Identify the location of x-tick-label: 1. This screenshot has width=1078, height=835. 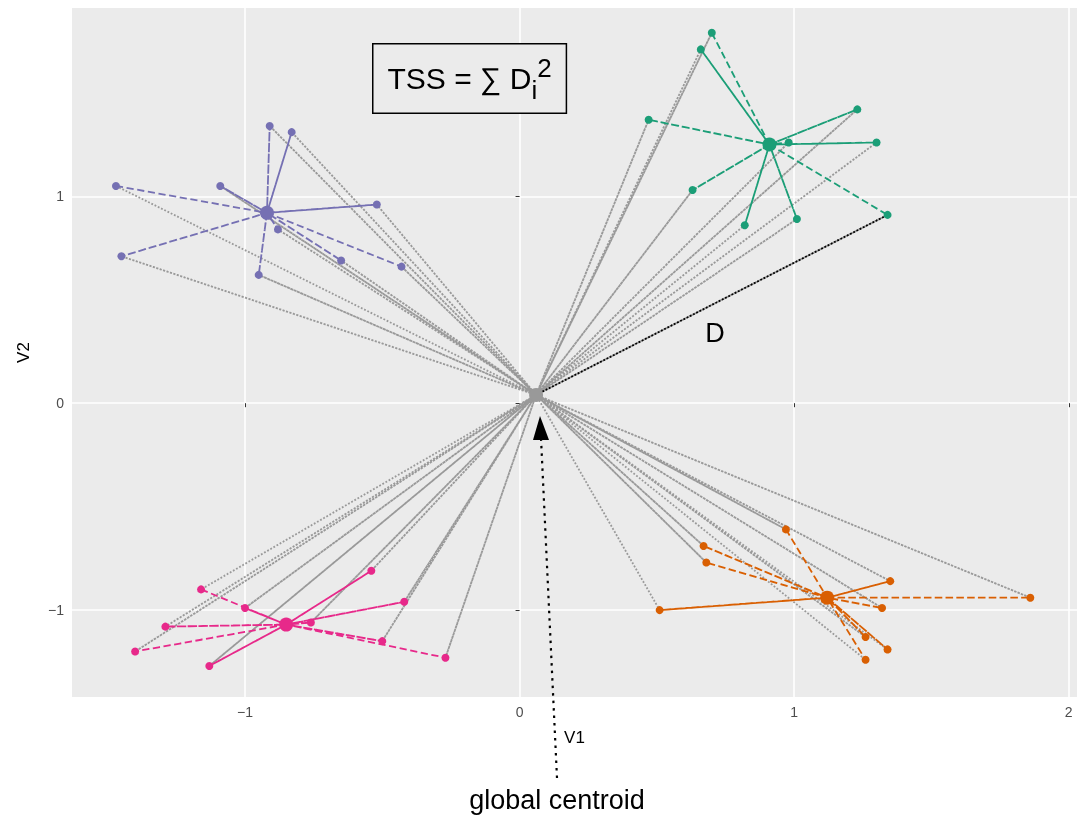
(794, 712).